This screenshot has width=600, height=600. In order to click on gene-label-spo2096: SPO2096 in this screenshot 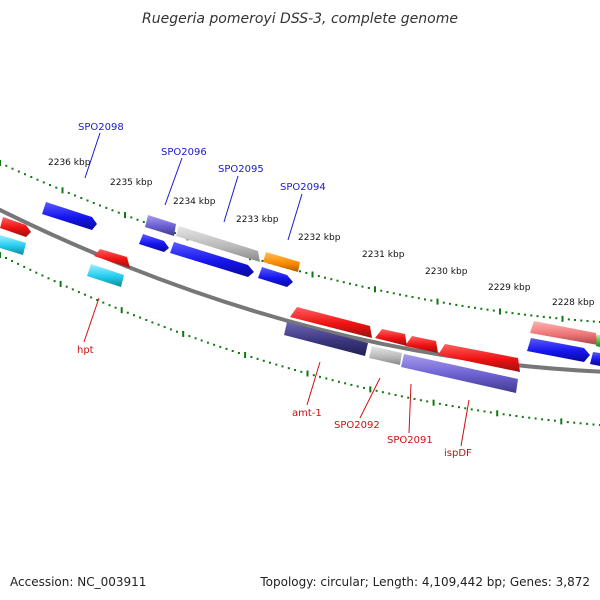, I will do `click(184, 152)`.